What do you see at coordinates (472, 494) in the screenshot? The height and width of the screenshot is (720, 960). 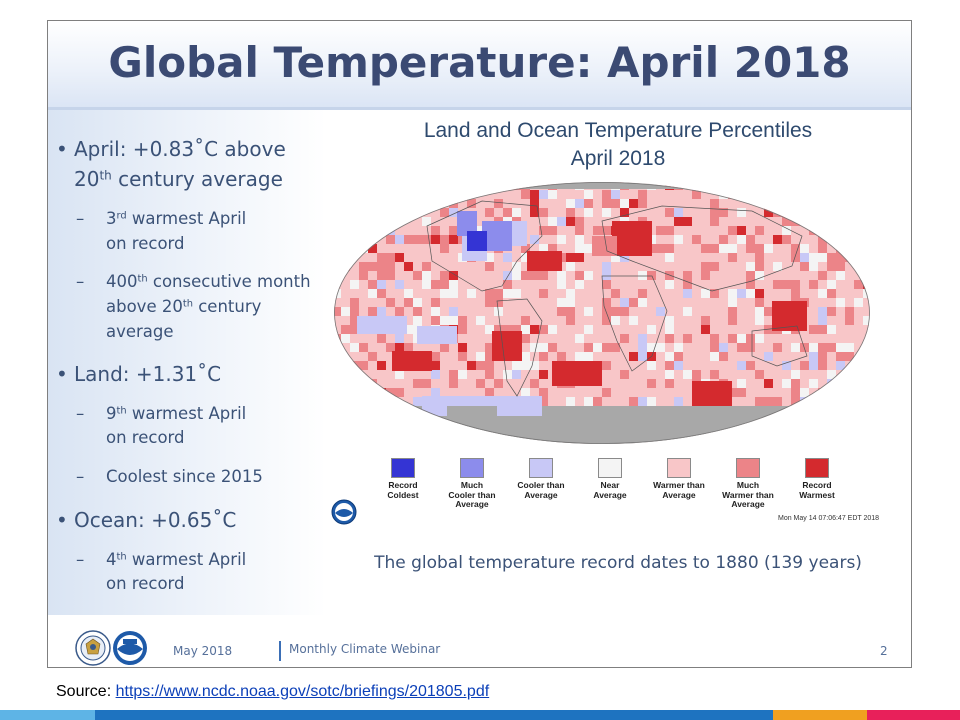 I see `legend-label: Much Cooler than Average` at bounding box center [472, 494].